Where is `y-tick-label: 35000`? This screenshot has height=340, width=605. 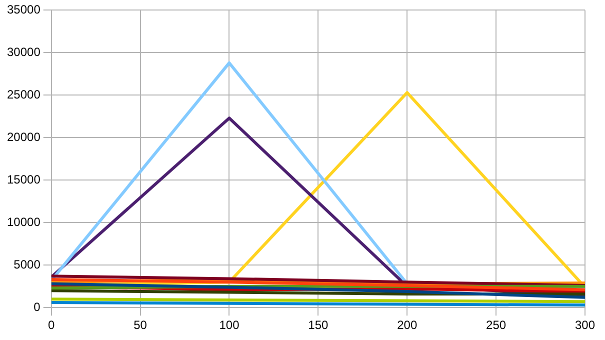 y-tick-label: 35000 is located at coordinates (23, 9).